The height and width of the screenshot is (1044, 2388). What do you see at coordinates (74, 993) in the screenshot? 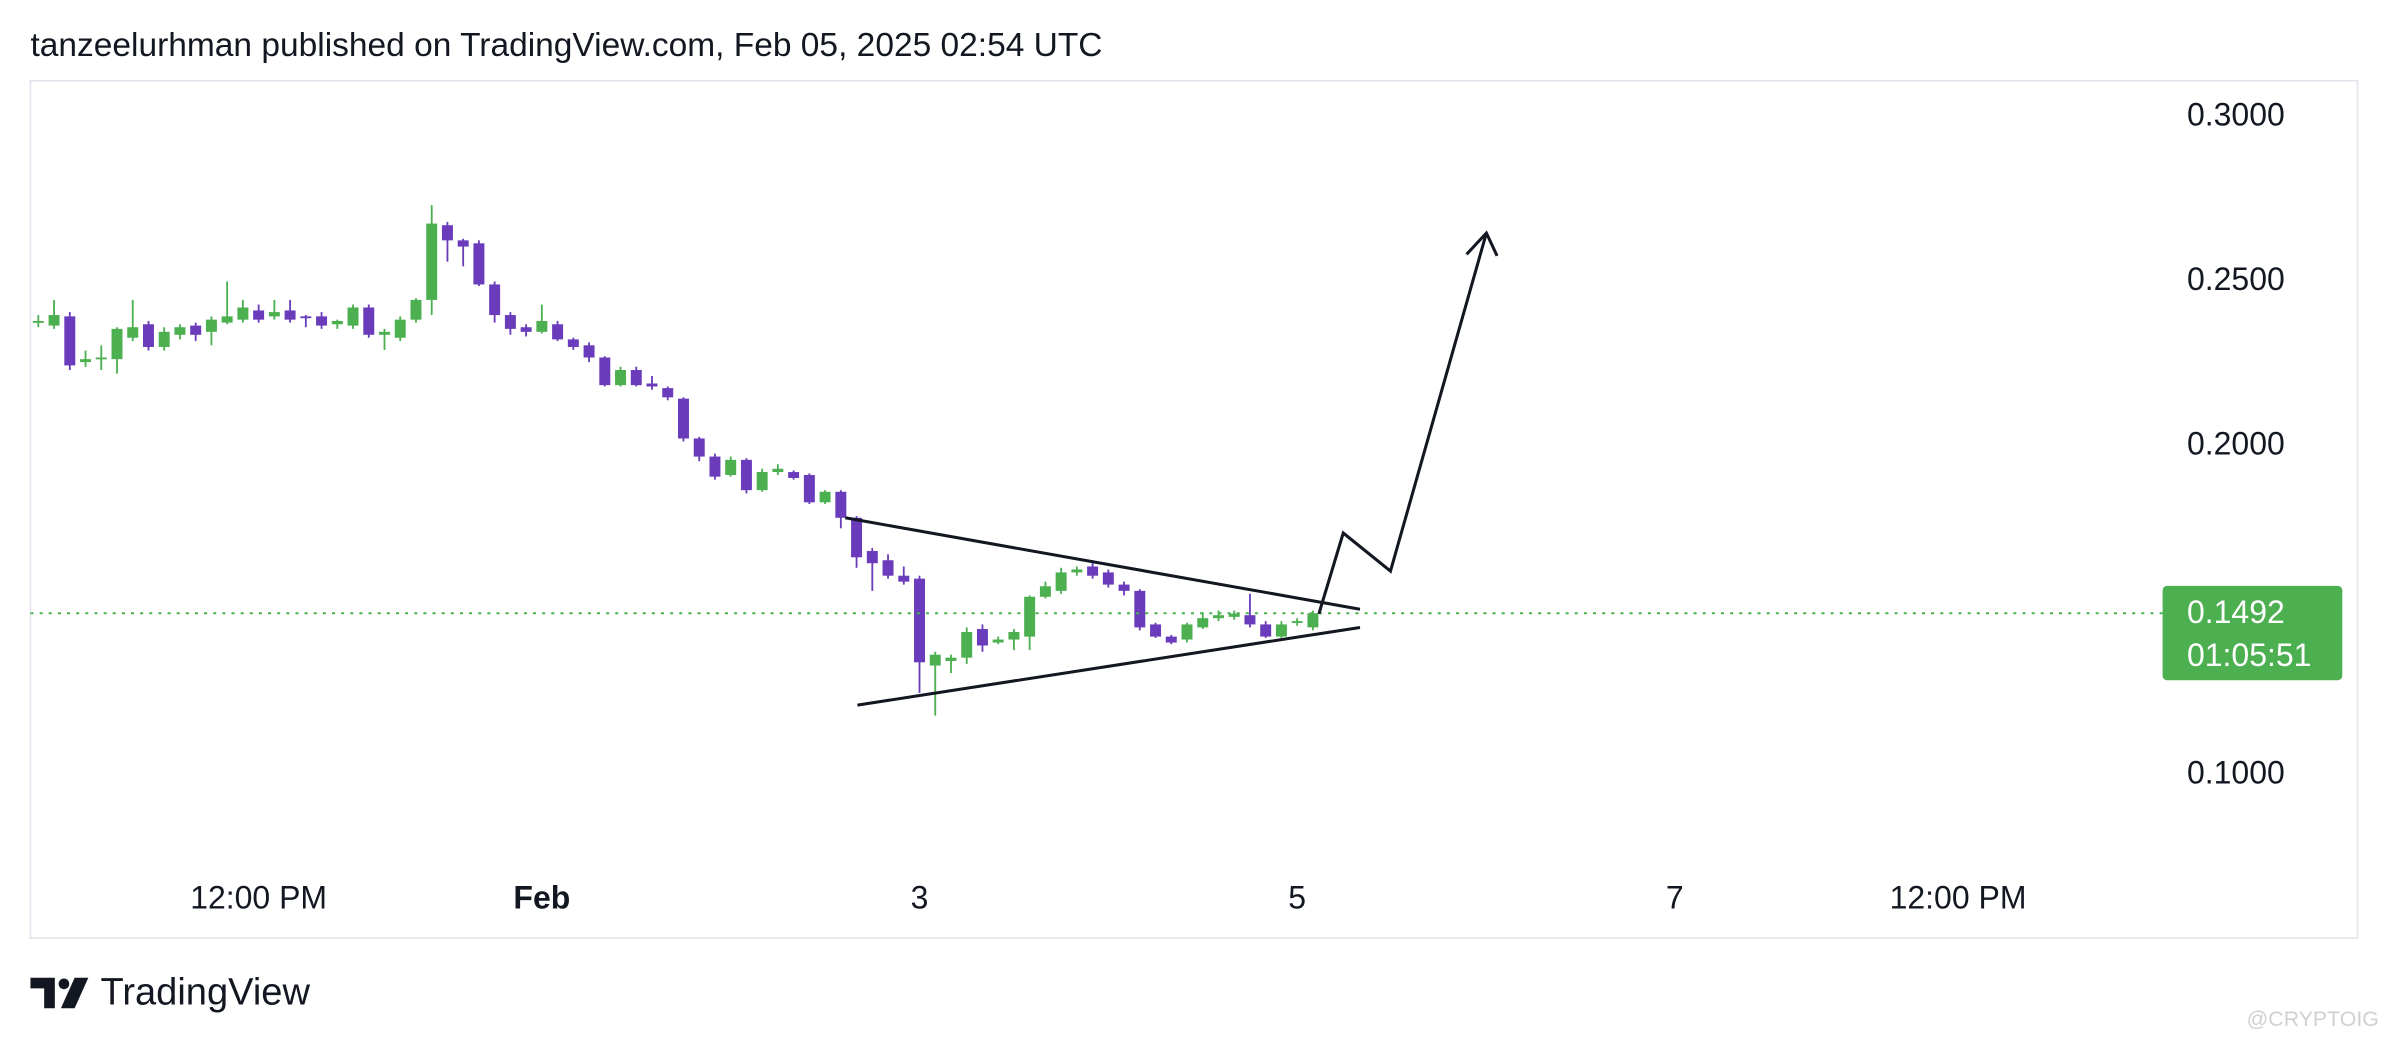
I see `logo-slash` at bounding box center [74, 993].